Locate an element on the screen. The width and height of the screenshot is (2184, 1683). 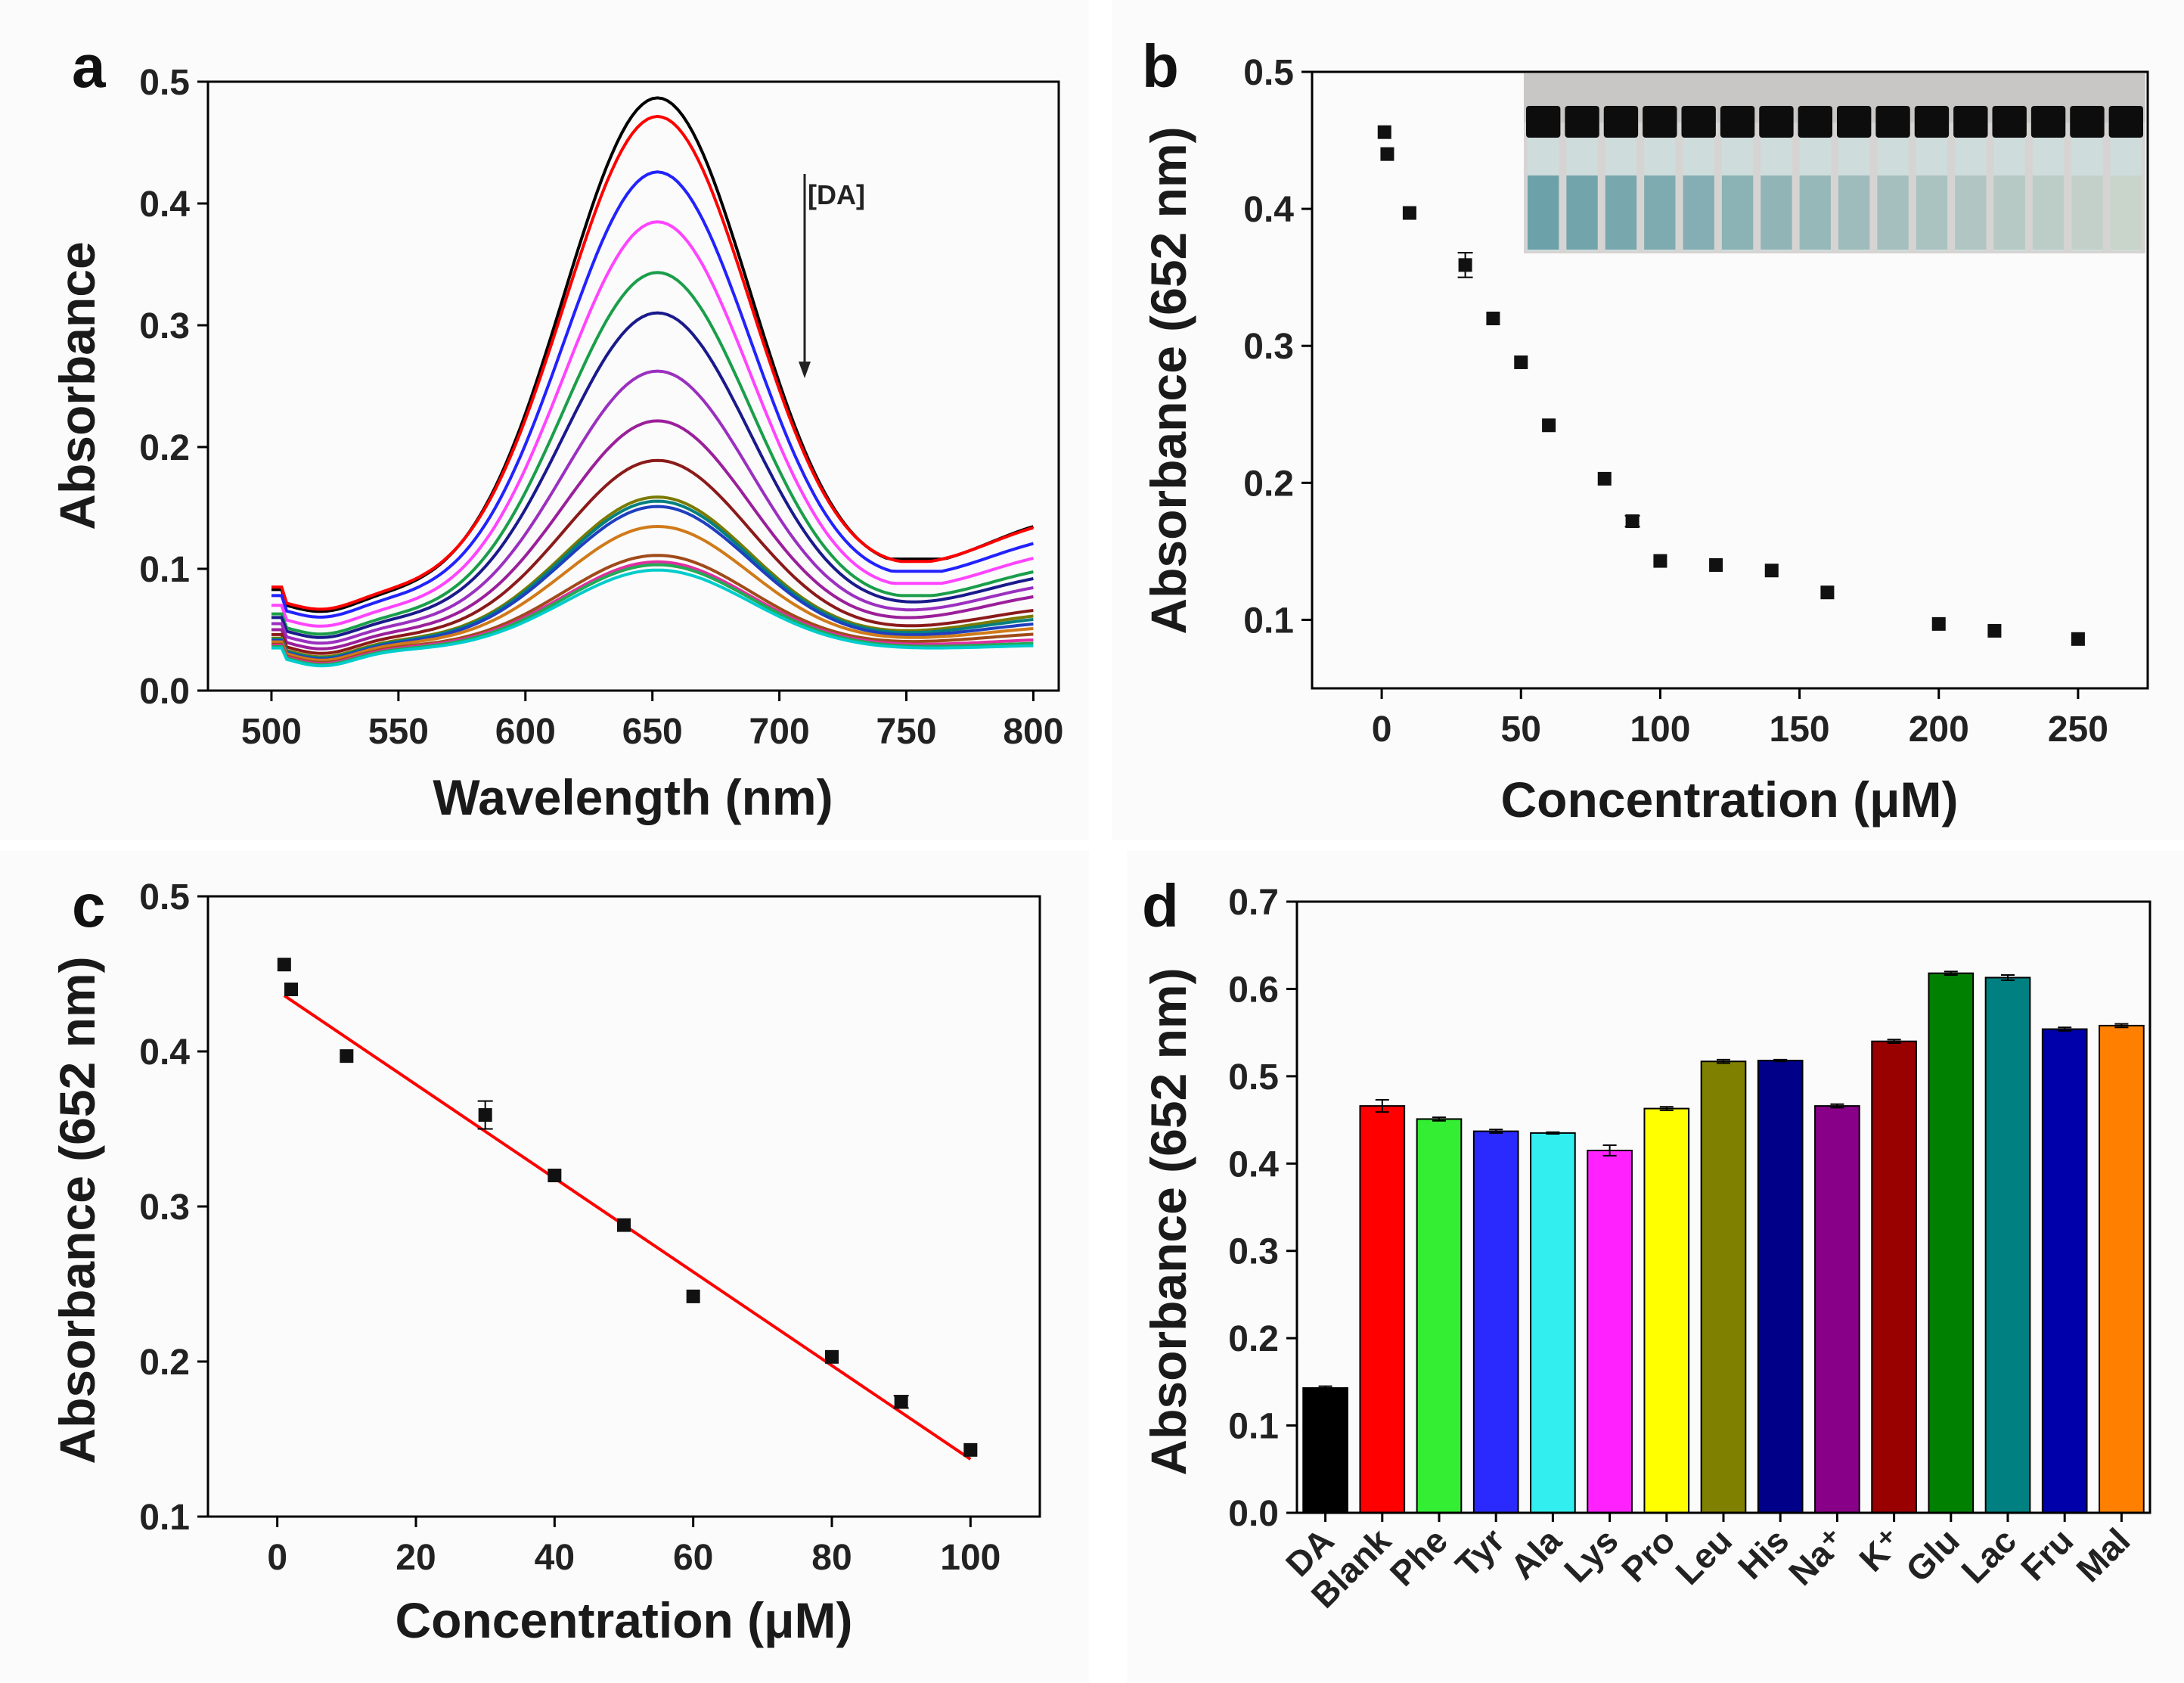
c-x-tick-label: 80 is located at coordinates (831, 1558).